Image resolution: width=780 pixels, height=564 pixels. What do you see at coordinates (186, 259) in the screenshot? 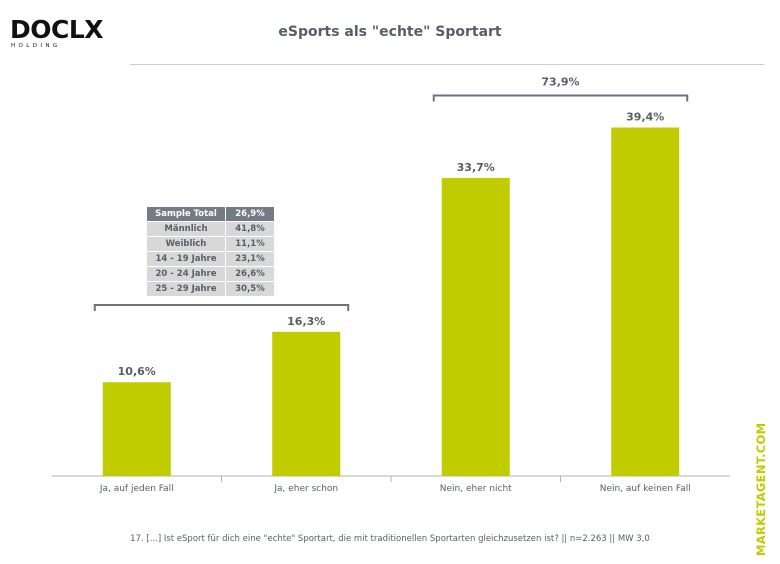
I see `sample-table-label: 14 - 19 Jahre` at bounding box center [186, 259].